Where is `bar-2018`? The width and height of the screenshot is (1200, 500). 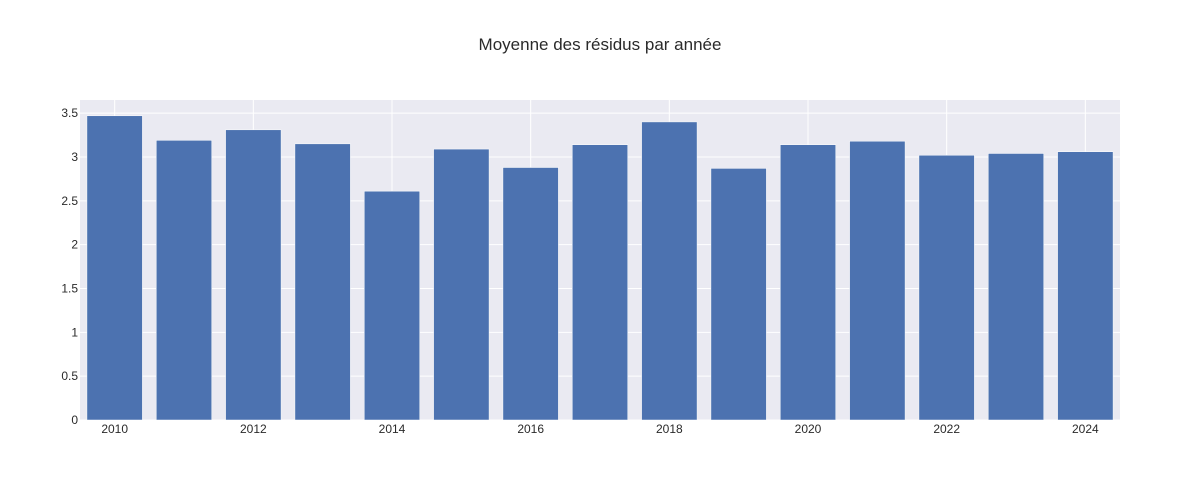
bar-2018 is located at coordinates (669, 271).